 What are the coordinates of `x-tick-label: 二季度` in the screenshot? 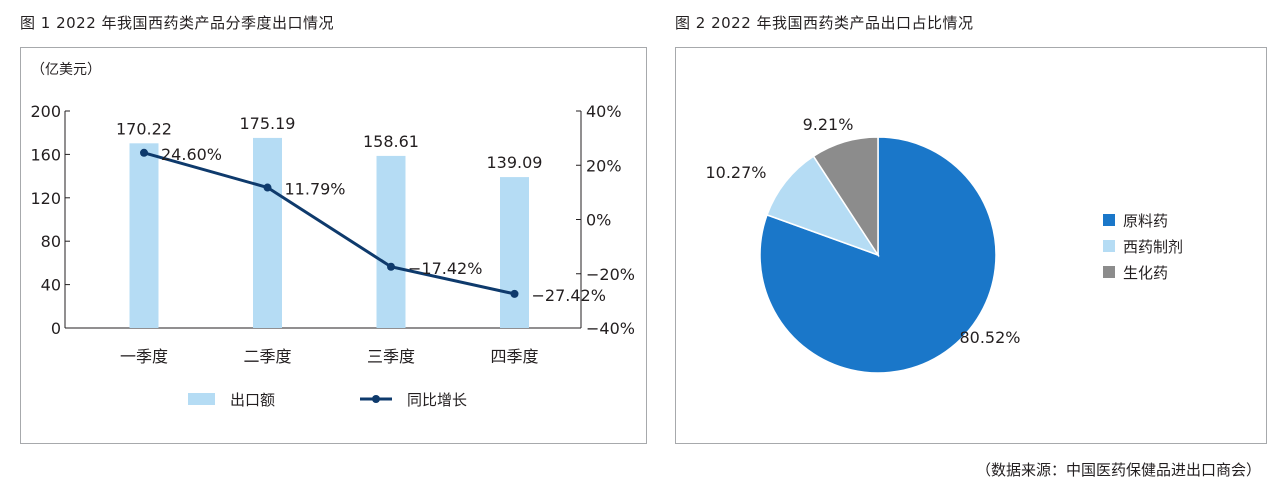 It's located at (267, 356).